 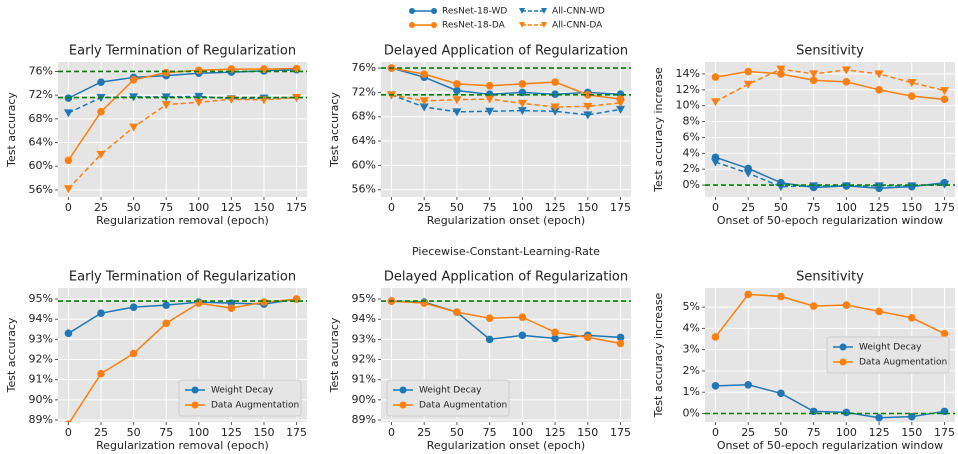 I want to click on x-axis-label: Onset of 50-epoch regularization window, so click(x=830, y=445).